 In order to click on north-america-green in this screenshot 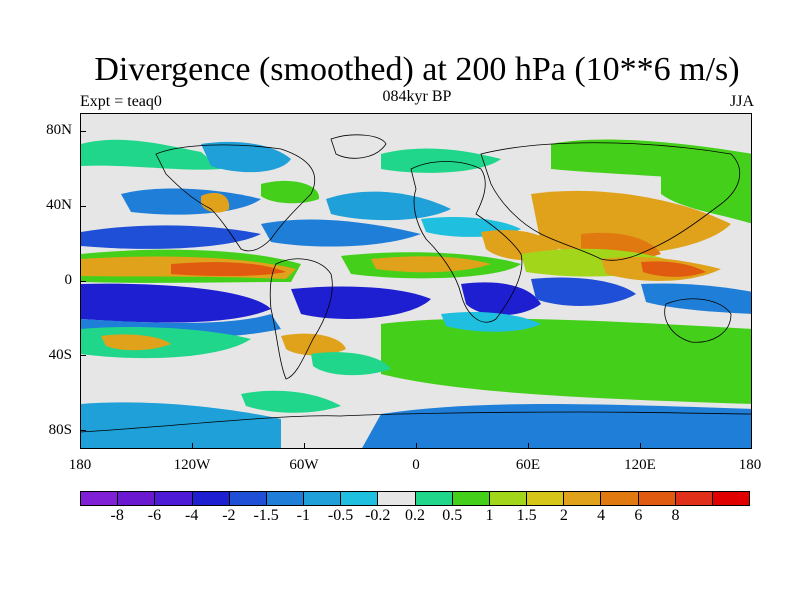, I will do `click(290, 192)`.